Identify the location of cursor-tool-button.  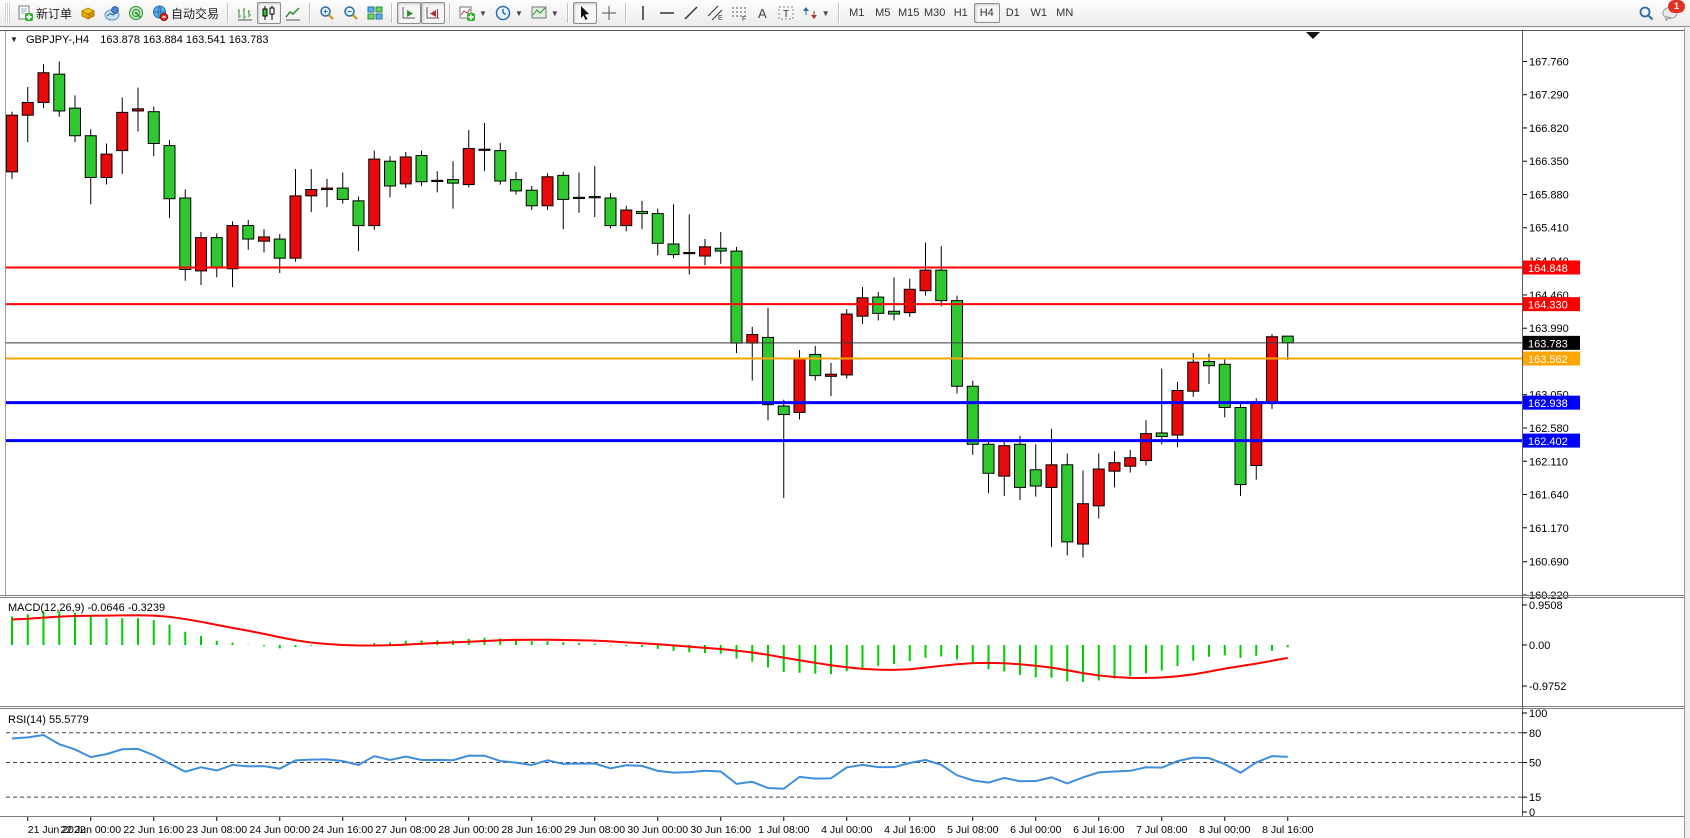
(584, 13).